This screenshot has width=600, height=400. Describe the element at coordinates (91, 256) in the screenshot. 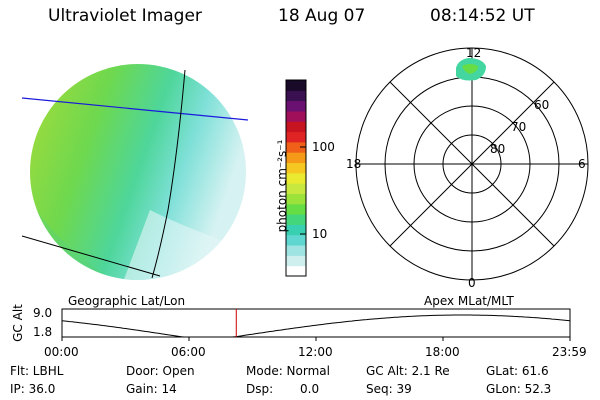

I see `grid-line-terminator` at that location.